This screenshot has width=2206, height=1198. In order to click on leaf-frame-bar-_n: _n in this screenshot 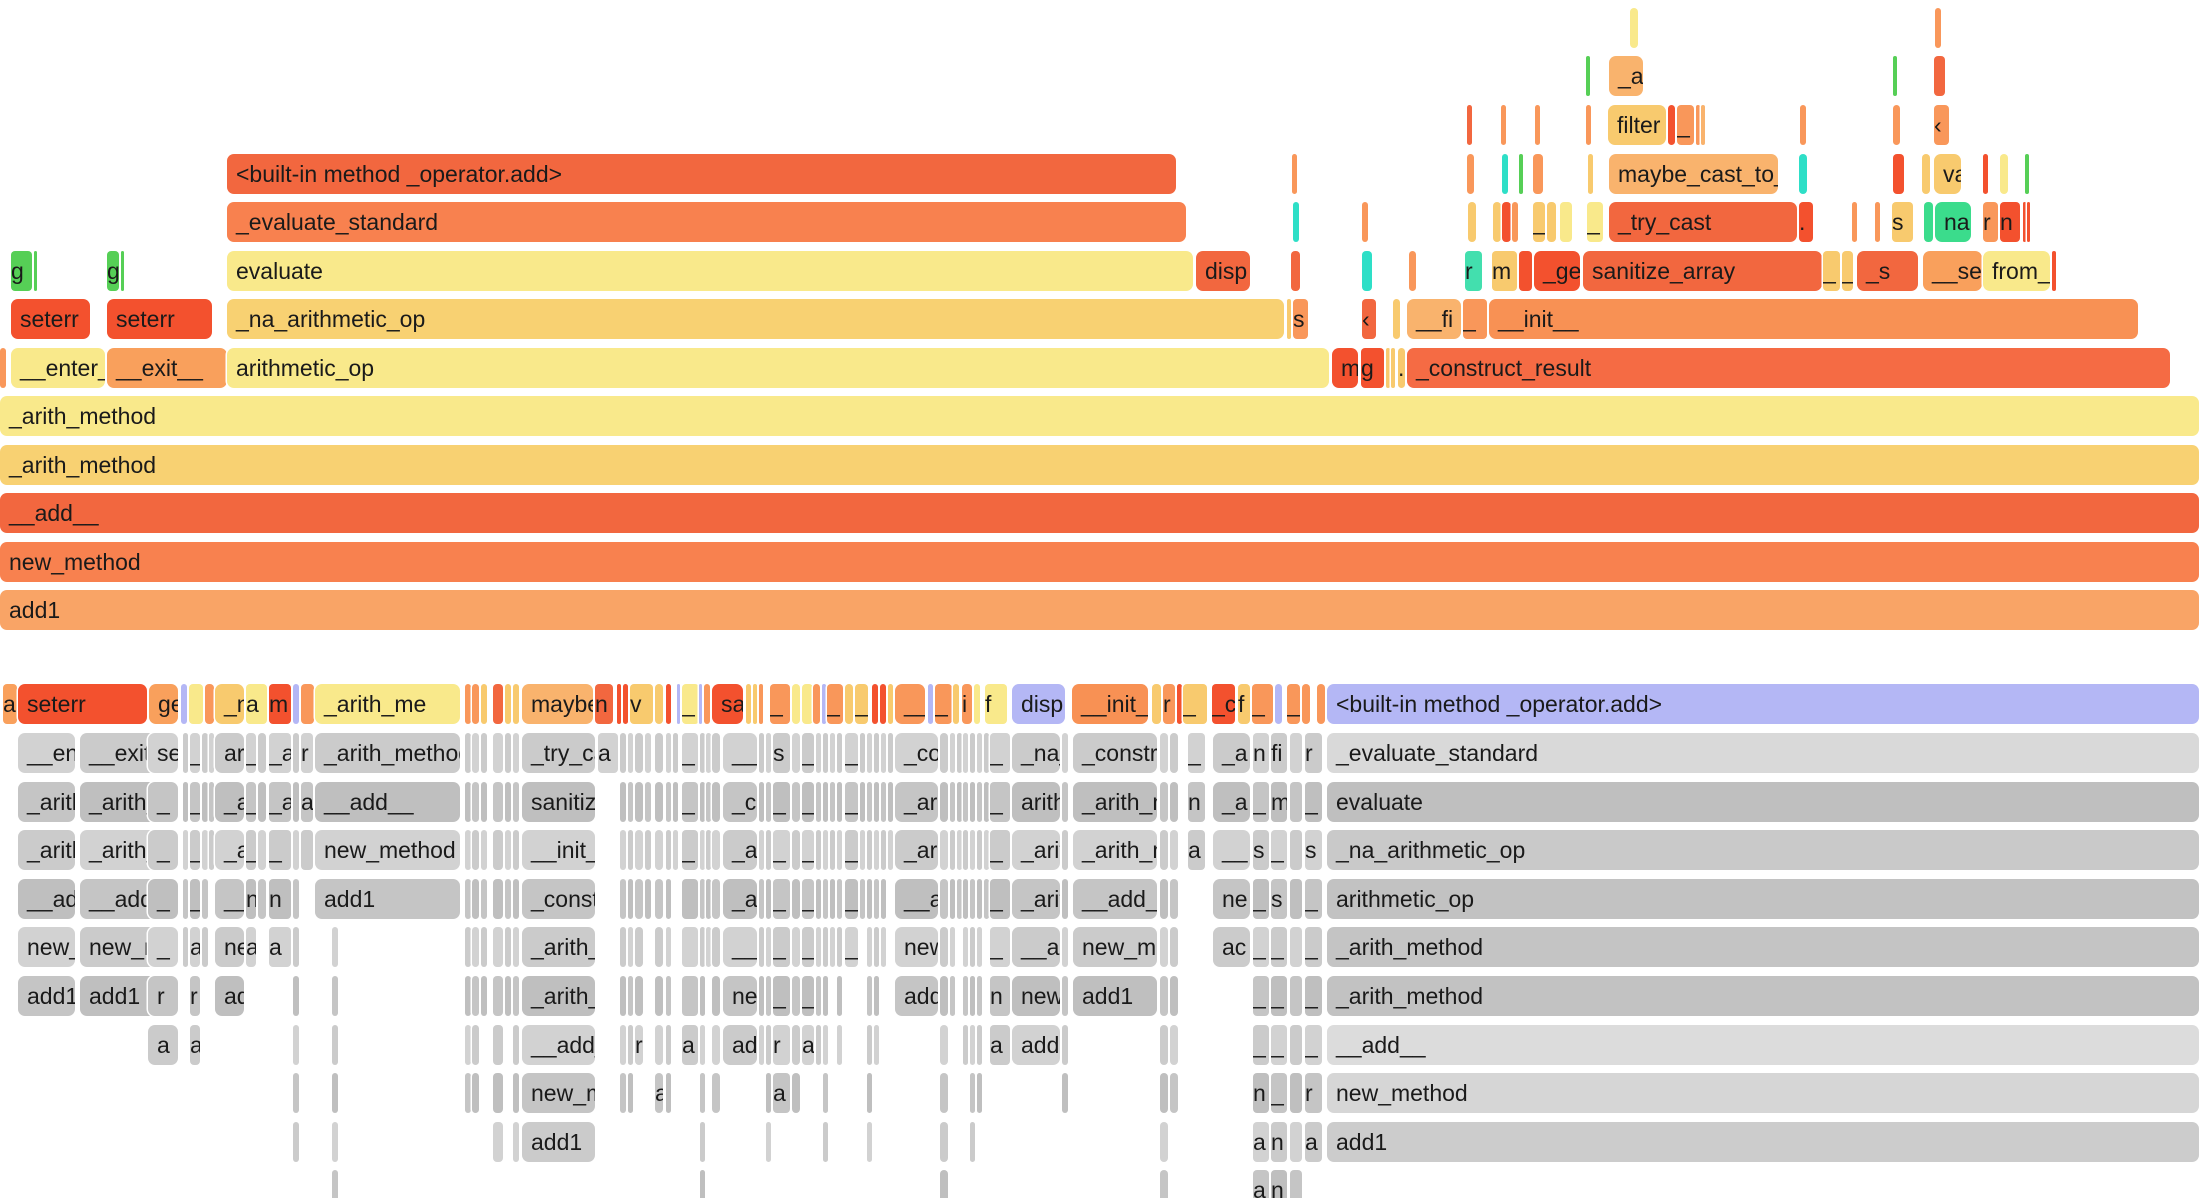, I will do `click(229, 704)`.